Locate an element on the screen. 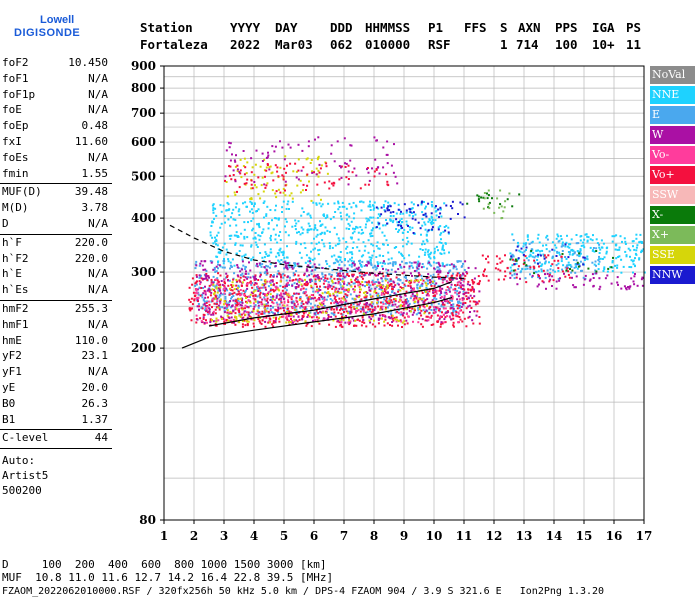 The width and height of the screenshot is (700, 600). header-label-station: Station is located at coordinates (166, 27).